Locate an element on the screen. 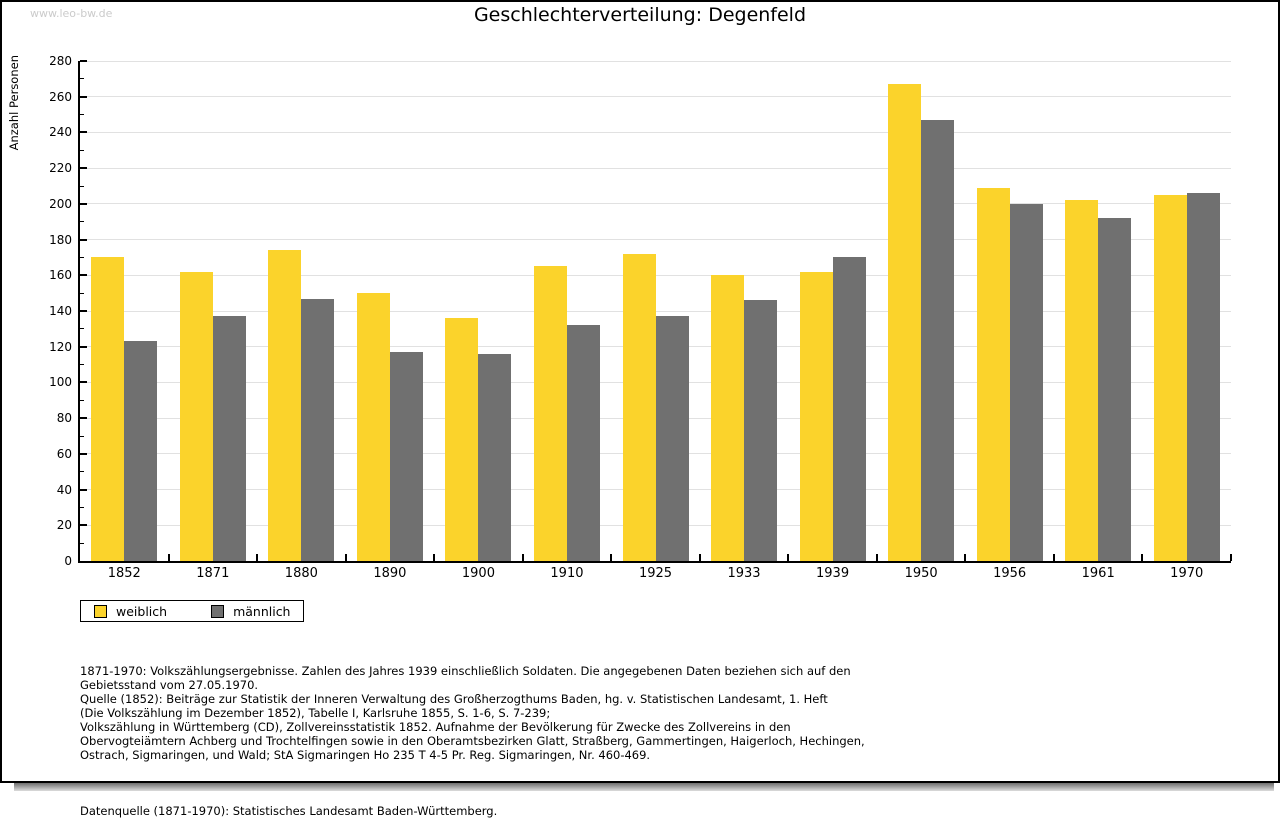  bar-weiblich-1910 is located at coordinates (550, 413).